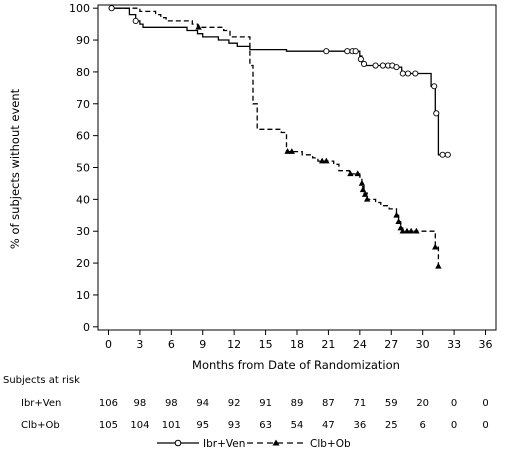  I want to click on risk-cell: 94, so click(202, 403).